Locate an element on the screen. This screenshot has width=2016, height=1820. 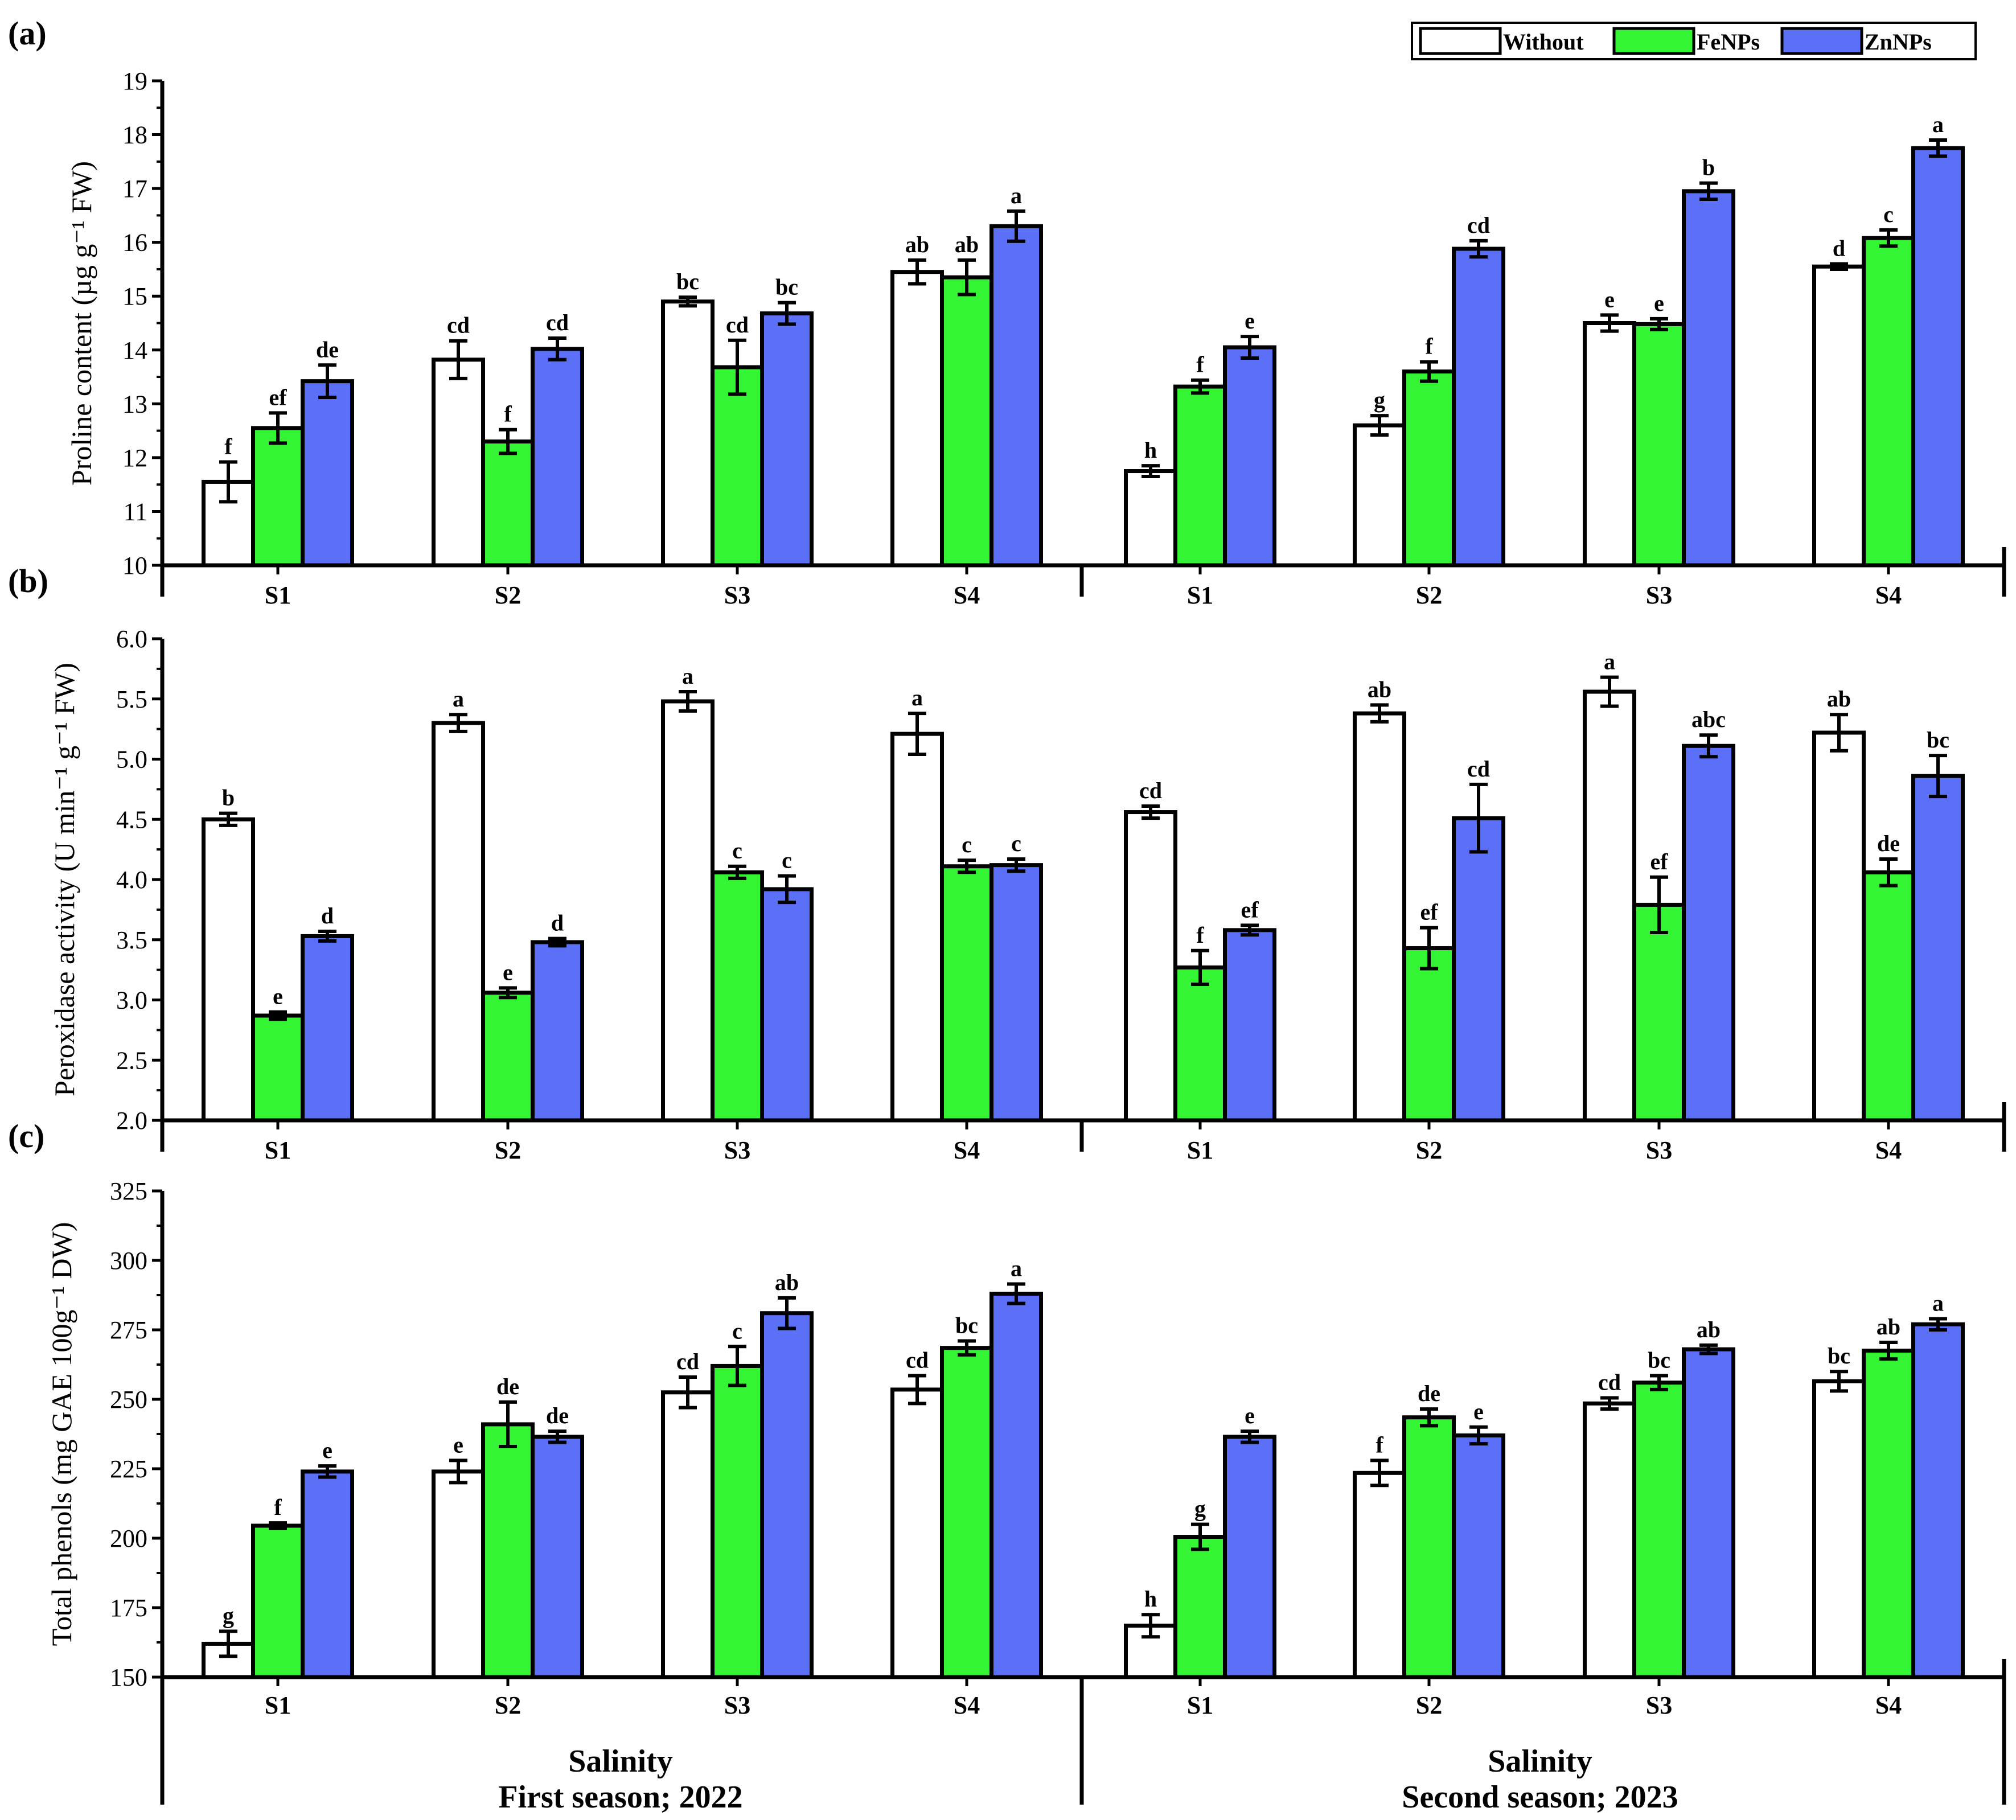
x-axis-title-left: Salinity is located at coordinates (620, 1761).